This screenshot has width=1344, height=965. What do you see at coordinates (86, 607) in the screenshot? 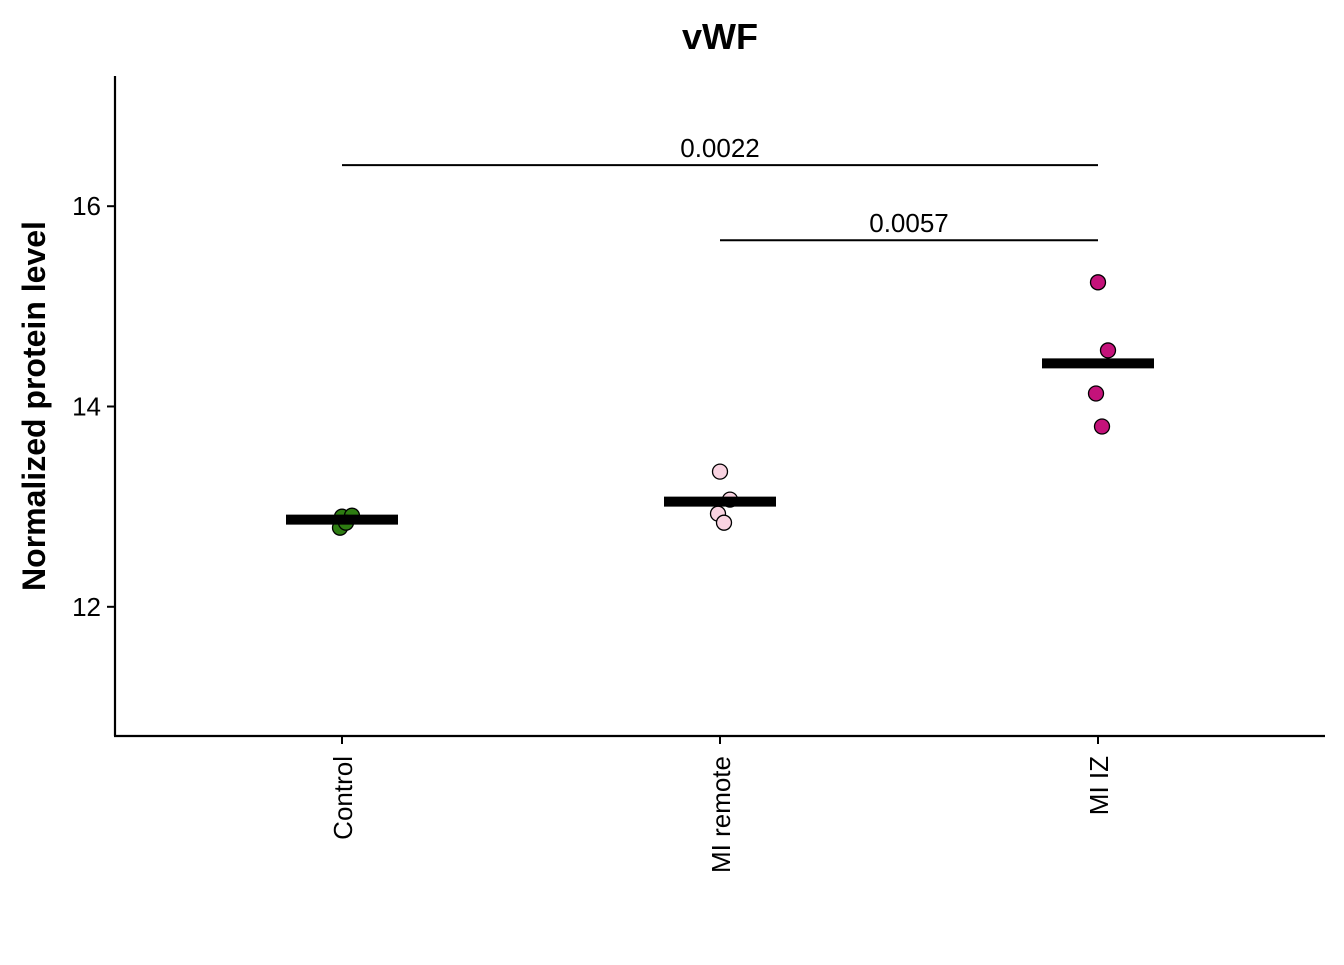
I see `y-tick-label: 12` at bounding box center [86, 607].